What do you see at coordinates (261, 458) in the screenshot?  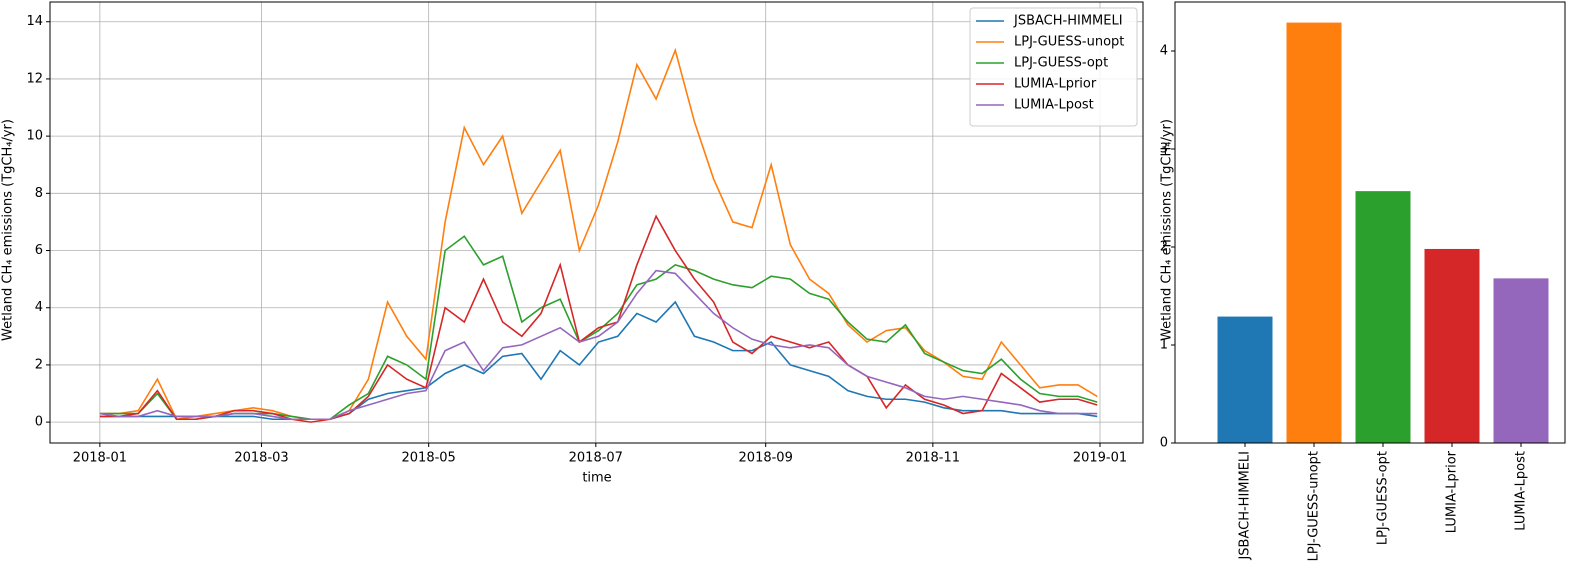 I see `x-tick-label: 2018-03` at bounding box center [261, 458].